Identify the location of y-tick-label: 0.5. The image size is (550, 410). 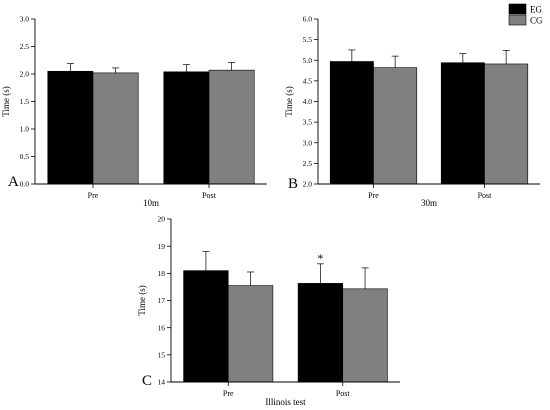
(25, 156).